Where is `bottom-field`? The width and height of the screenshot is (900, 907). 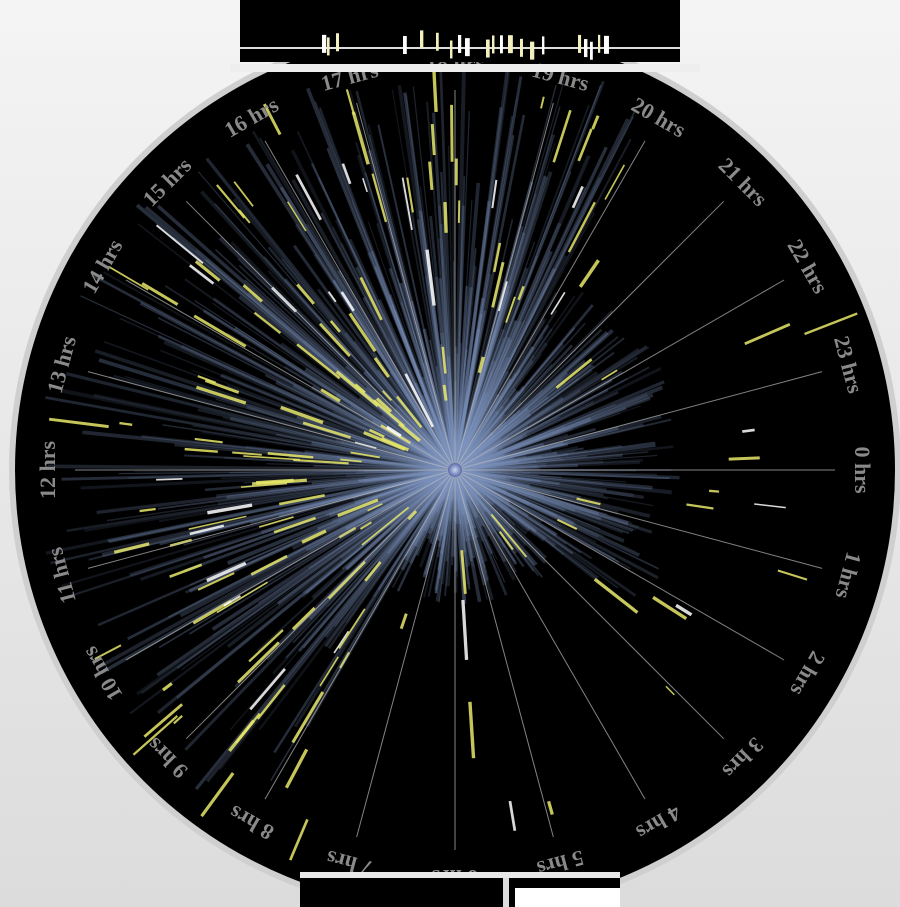 bottom-field is located at coordinates (567, 897).